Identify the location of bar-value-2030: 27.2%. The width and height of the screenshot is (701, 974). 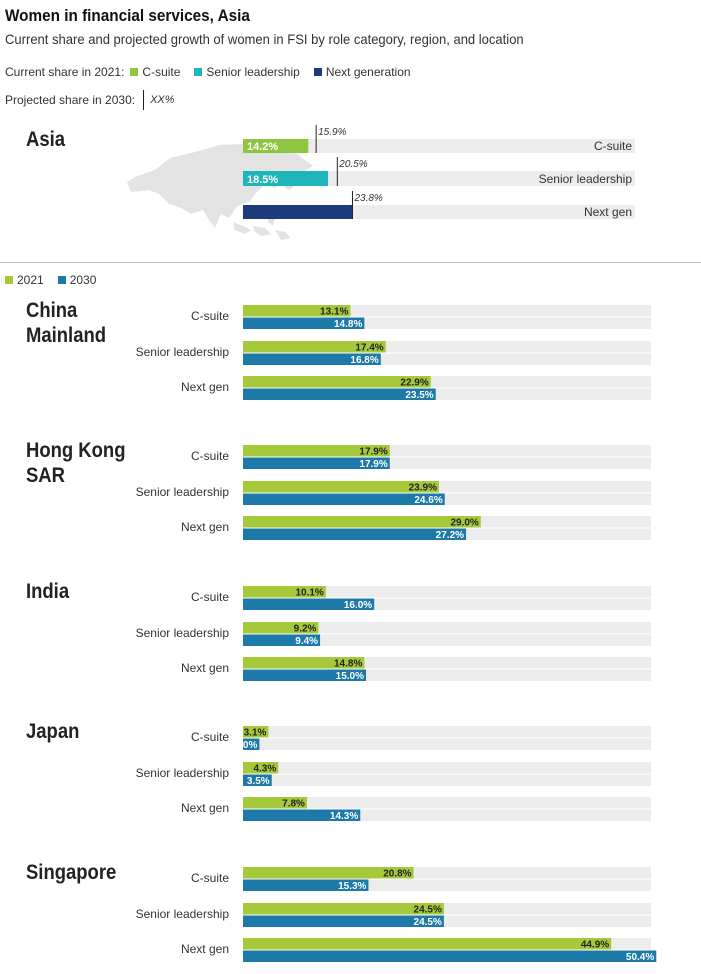
(450, 535).